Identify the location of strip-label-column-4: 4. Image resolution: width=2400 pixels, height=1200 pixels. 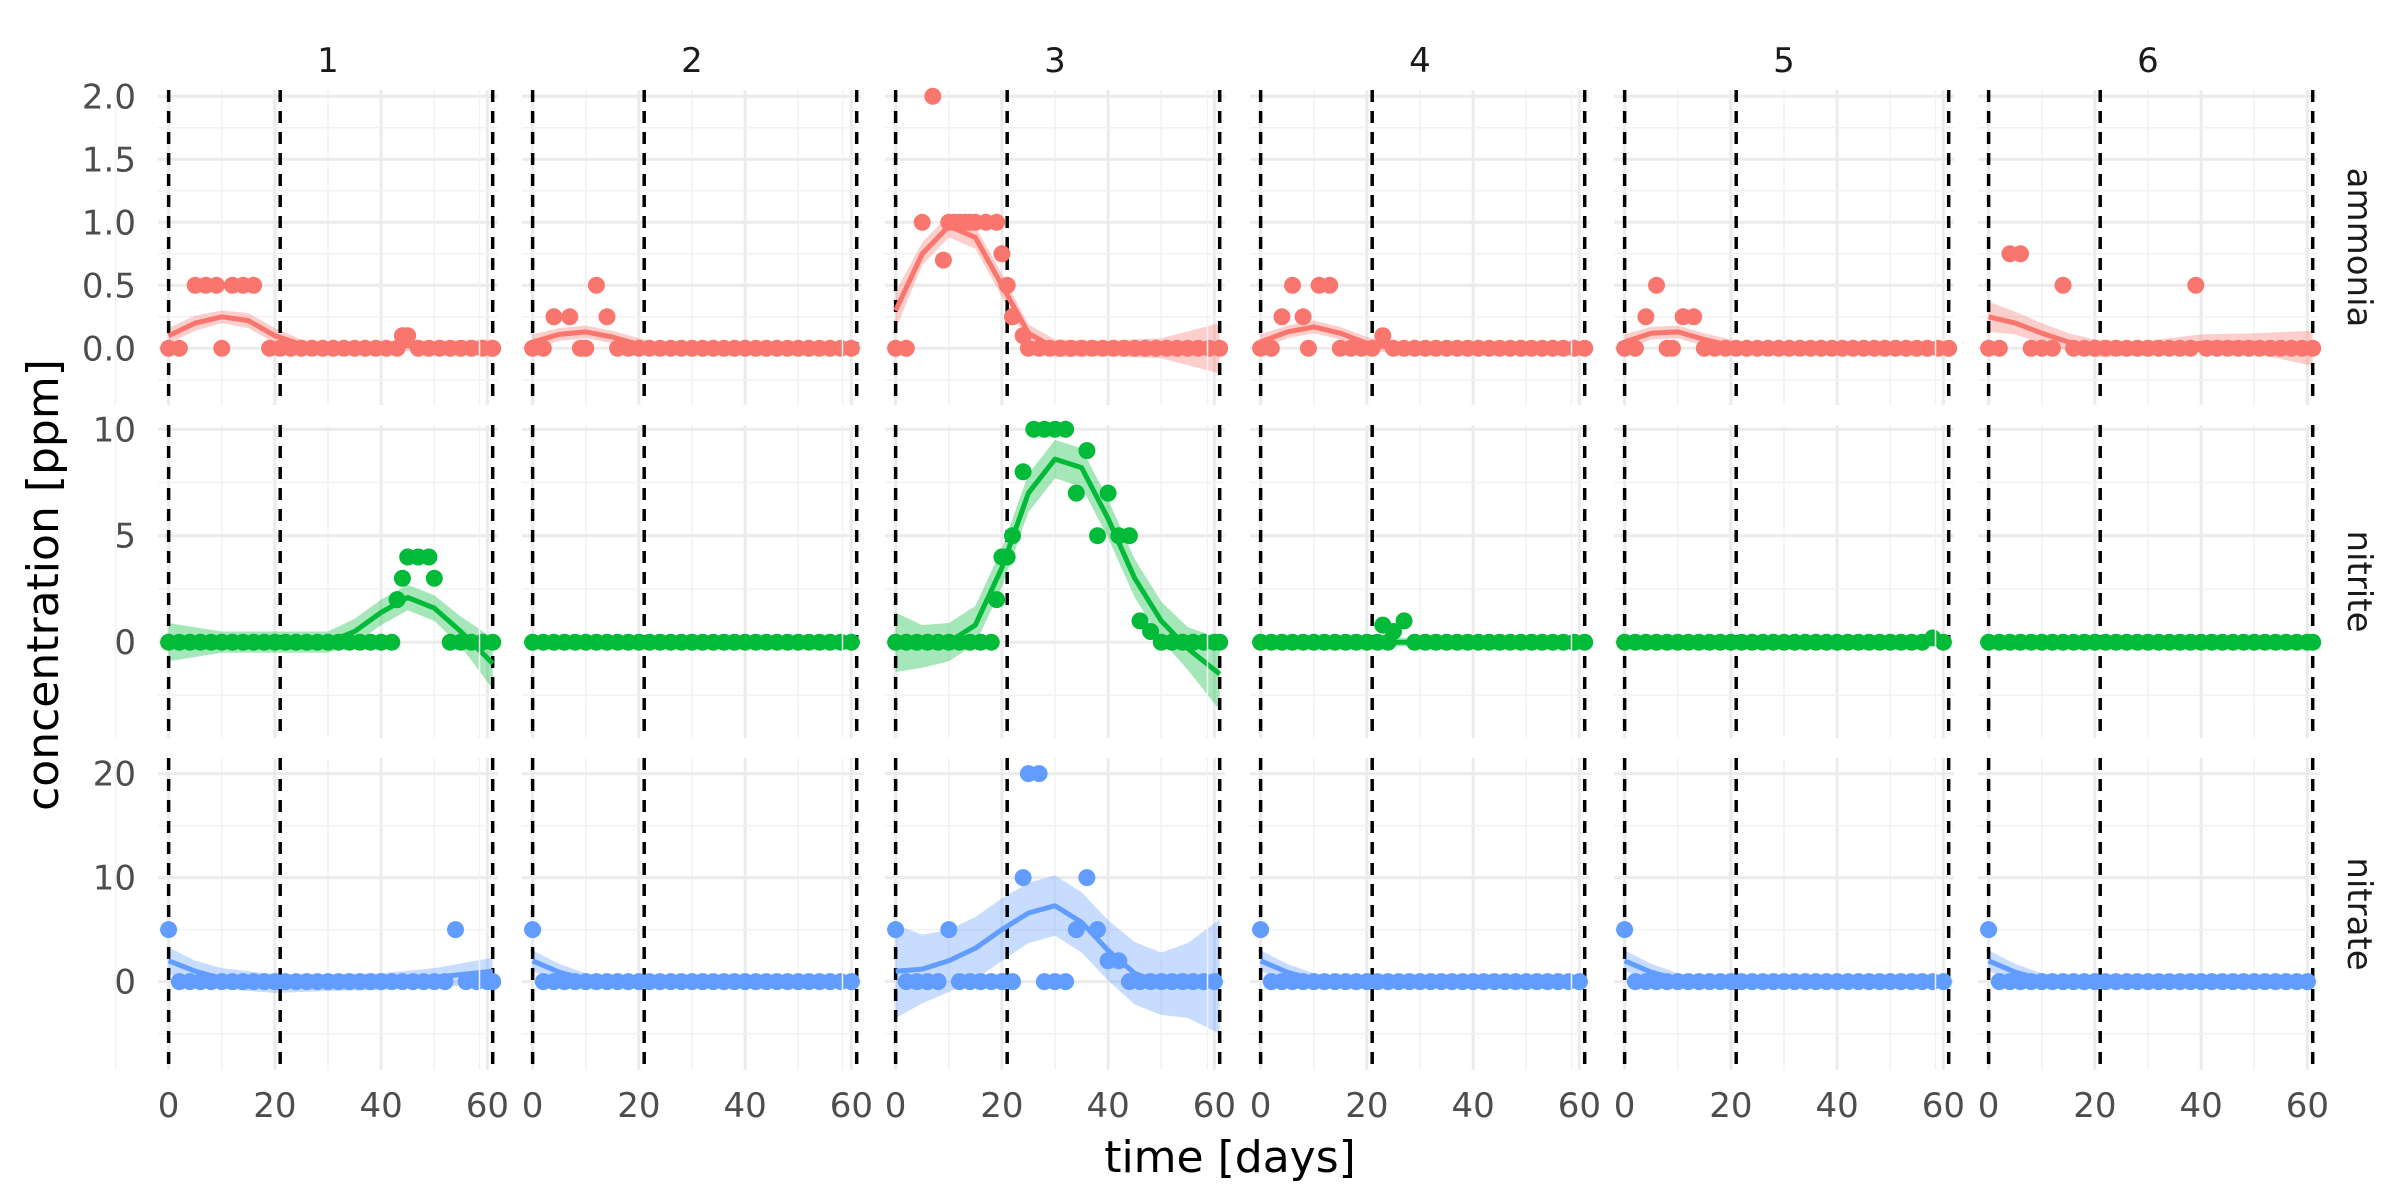
(1420, 61).